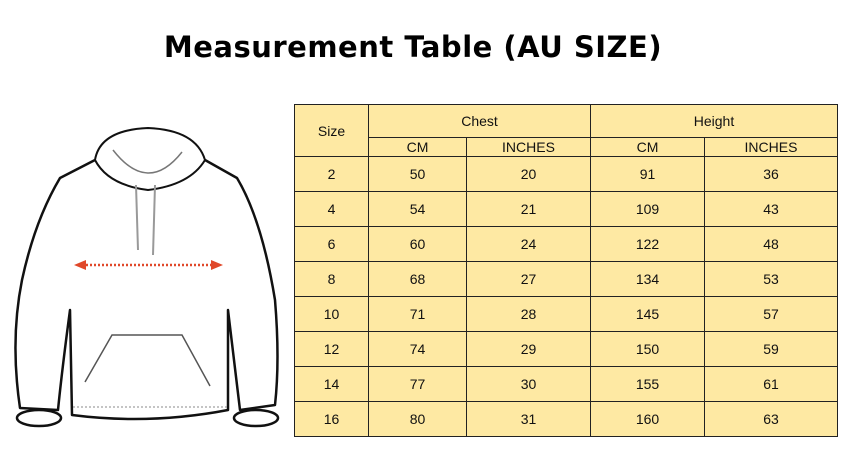  I want to click on cell-height-in: 63, so click(771, 419).